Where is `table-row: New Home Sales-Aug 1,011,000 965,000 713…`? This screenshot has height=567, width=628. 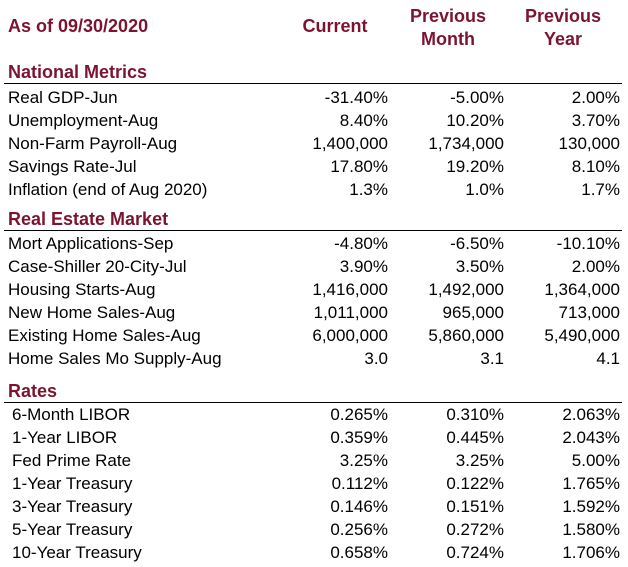
table-row: New Home Sales-Aug 1,011,000 965,000 713… is located at coordinates (314, 312).